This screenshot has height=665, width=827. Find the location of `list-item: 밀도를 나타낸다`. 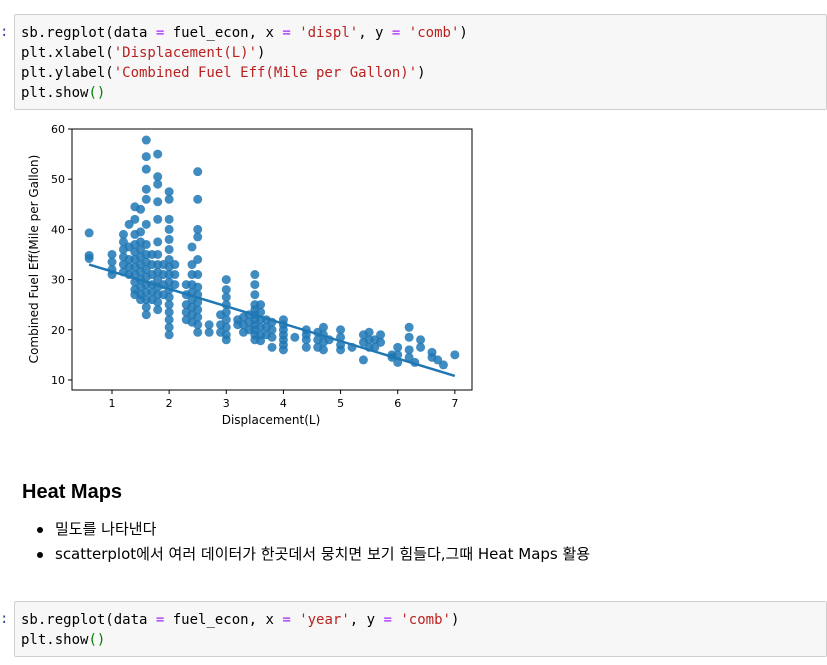

list-item: 밀도를 나타낸다 is located at coordinates (312, 529).